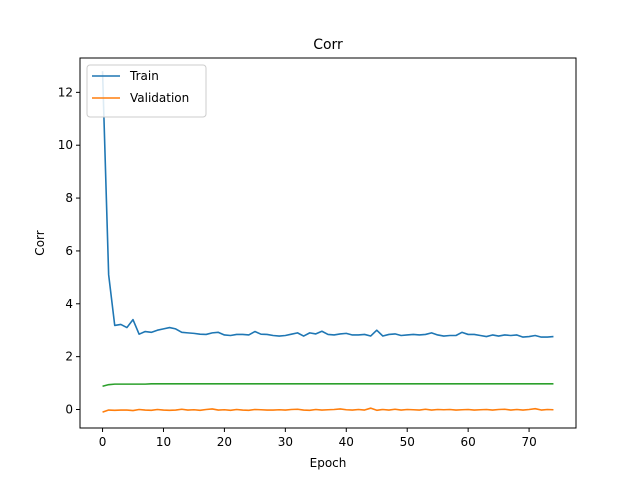  I want to click on x-tick-label: 40, so click(346, 442).